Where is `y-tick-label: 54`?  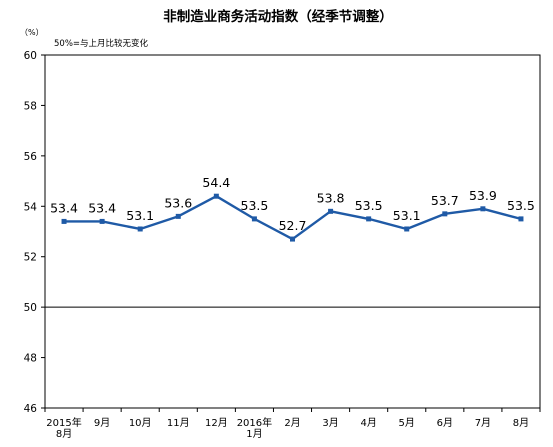
y-tick-label: 54 is located at coordinates (31, 207).